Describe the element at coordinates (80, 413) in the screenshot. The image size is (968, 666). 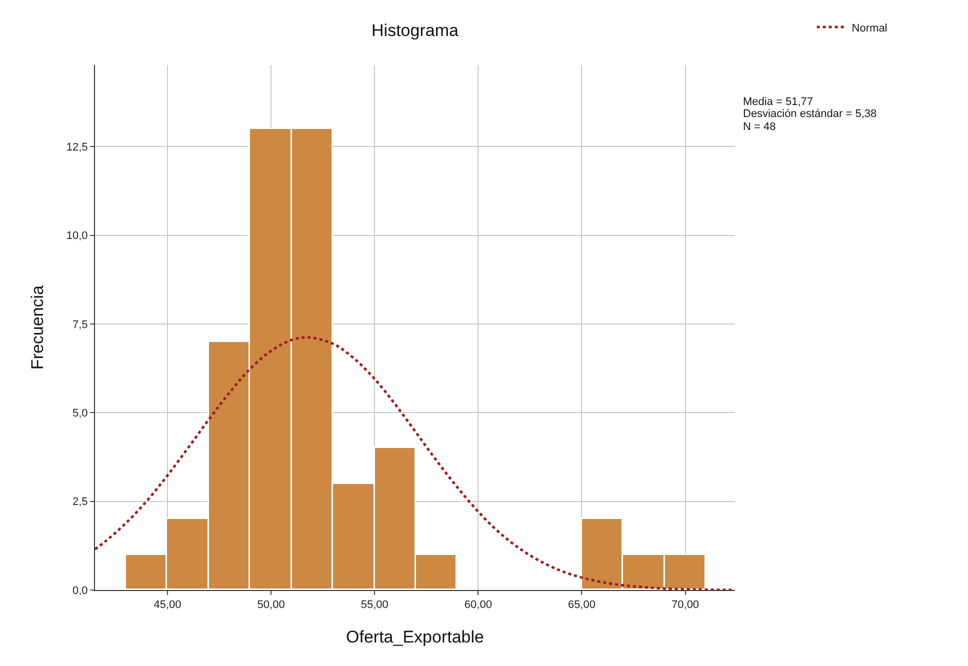
I see `y-tick-label: 5,0` at that location.